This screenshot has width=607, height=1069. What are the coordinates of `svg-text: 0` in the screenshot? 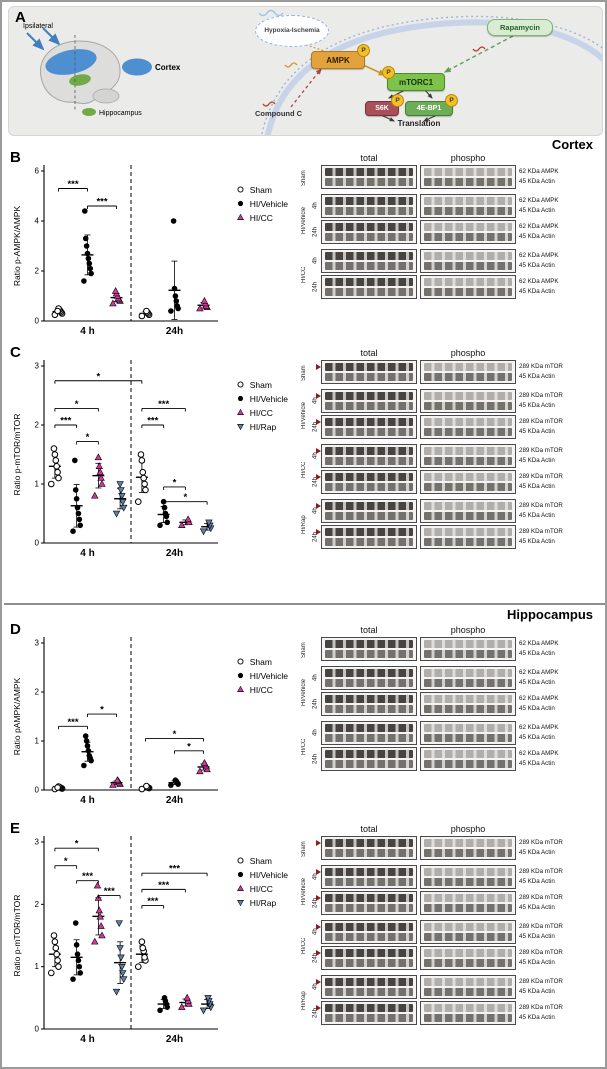 It's located at (37, 790).